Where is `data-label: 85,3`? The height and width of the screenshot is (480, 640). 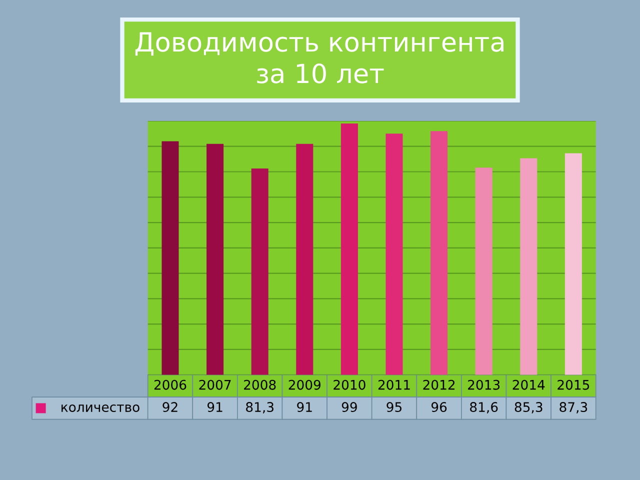
data-label: 85,3 is located at coordinates (528, 408).